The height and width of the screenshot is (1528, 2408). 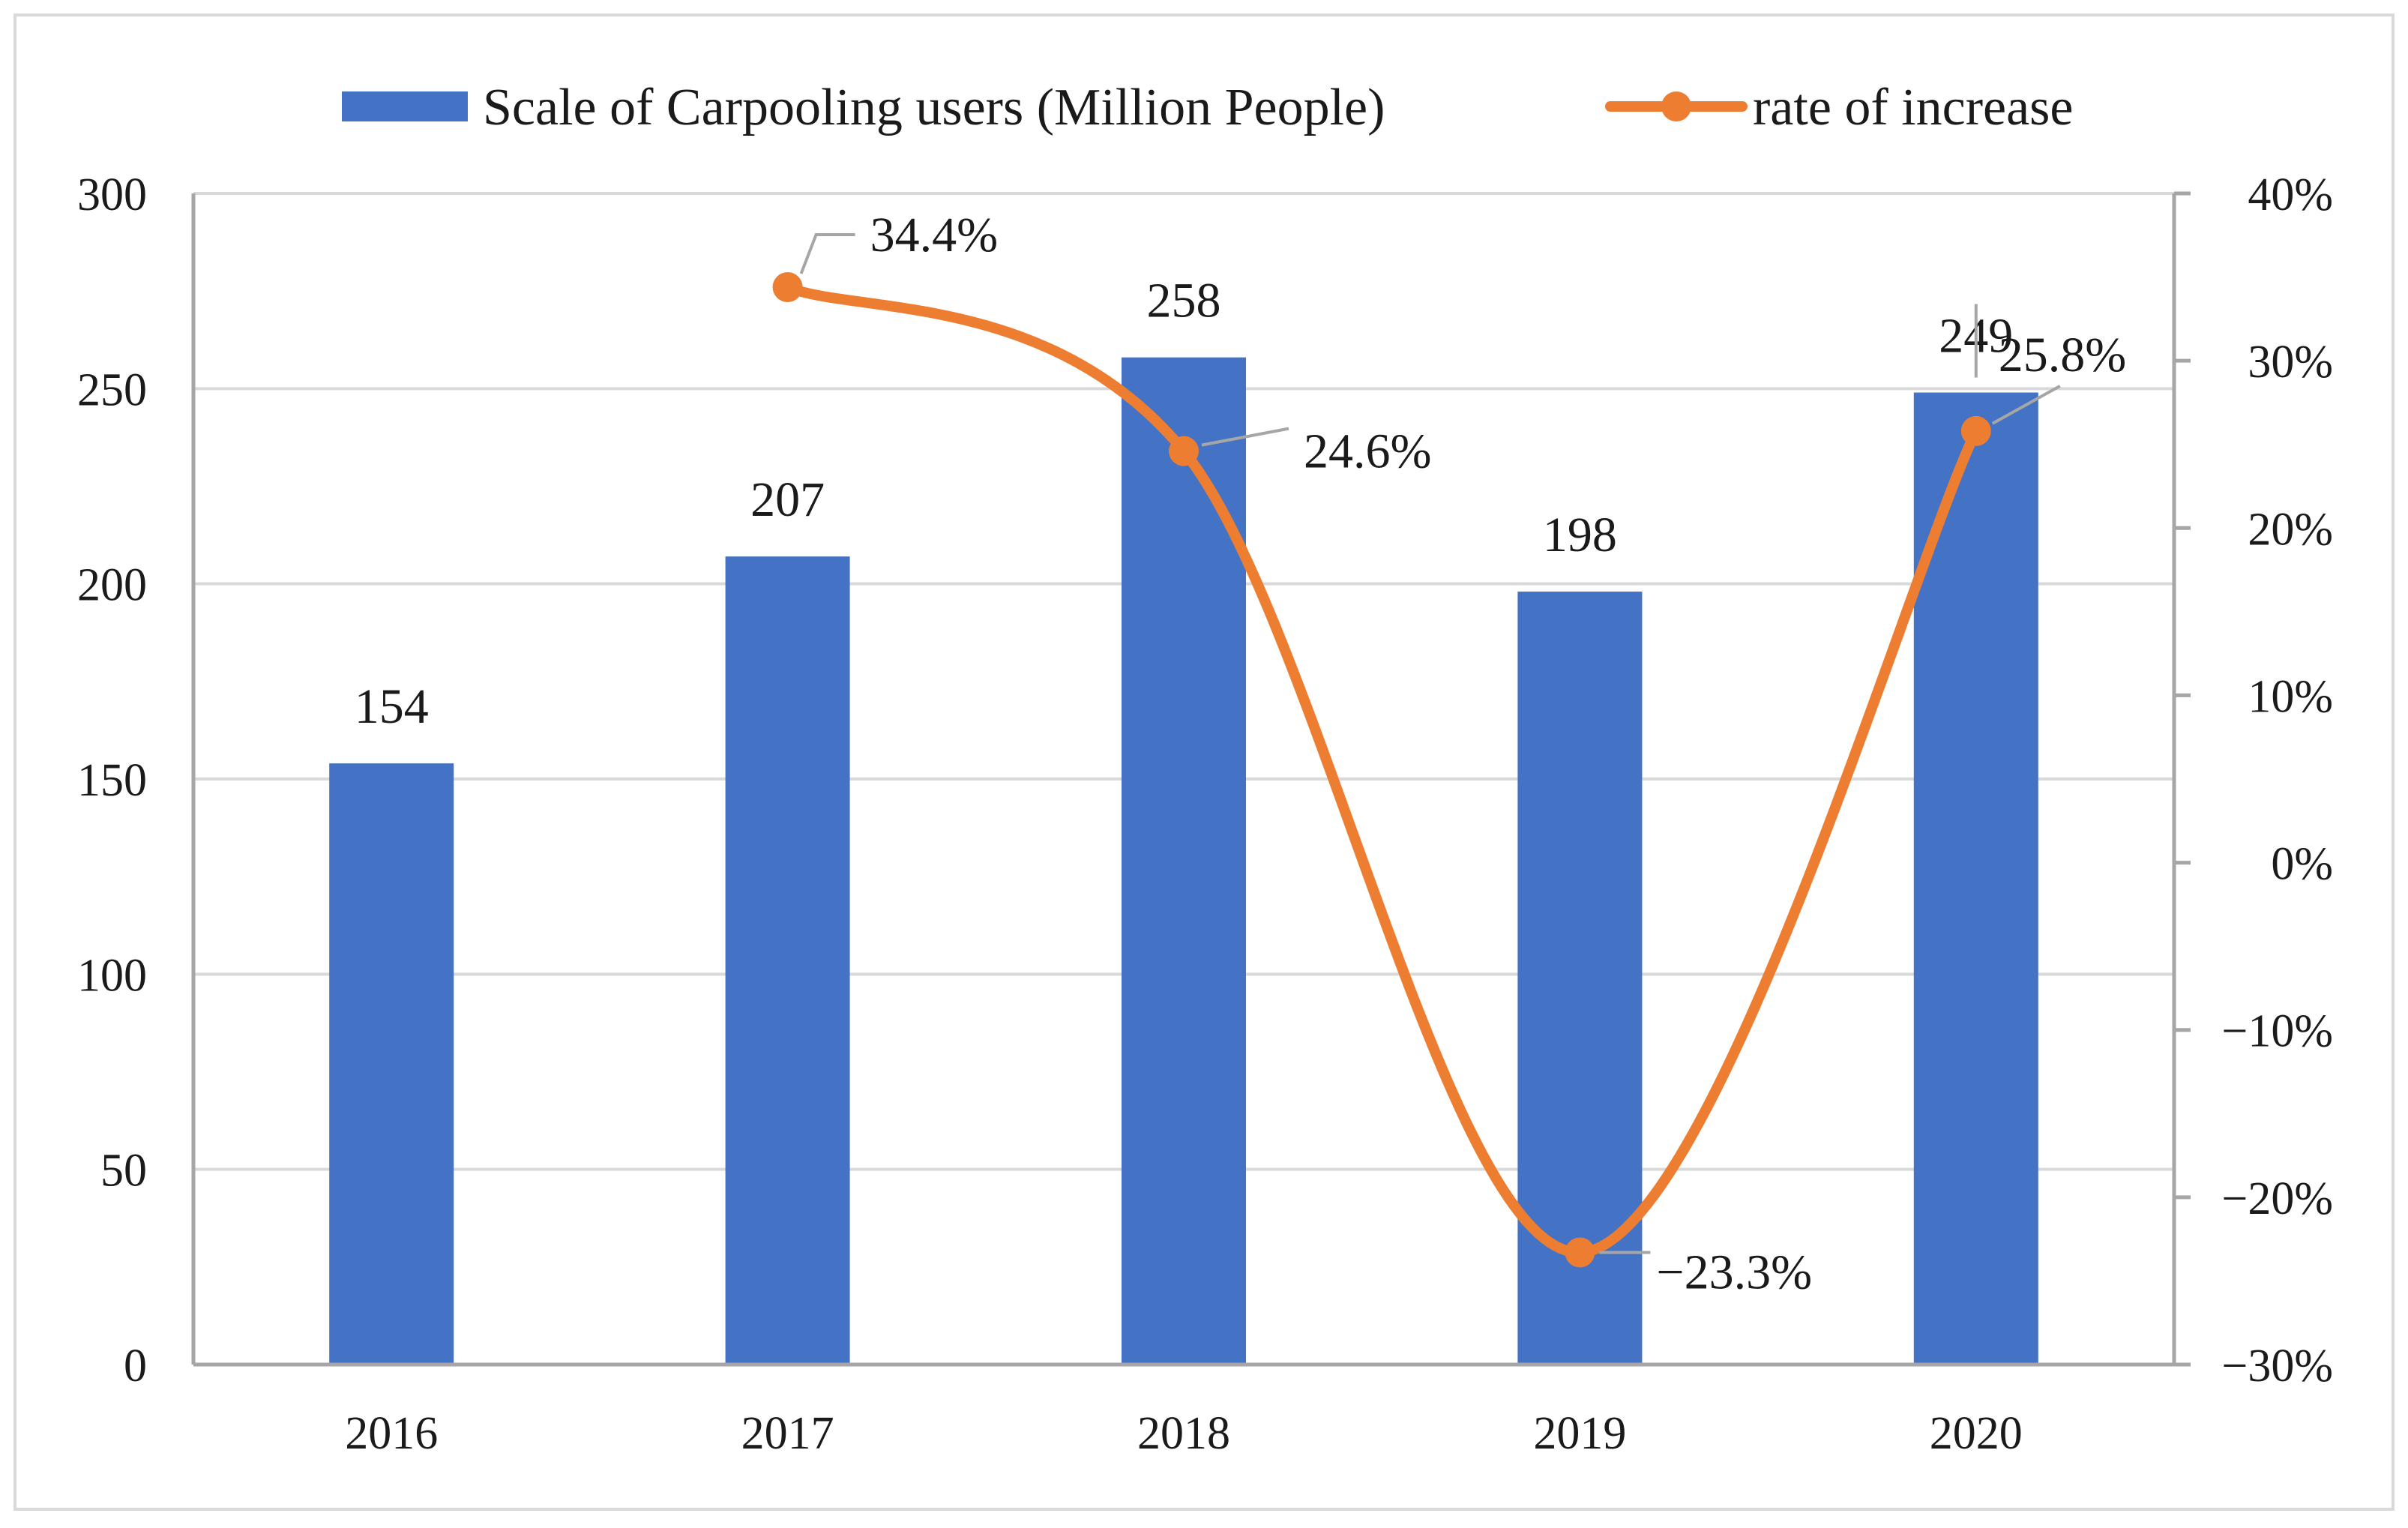 What do you see at coordinates (1184, 301) in the screenshot?
I see `bar-value-label: 258` at bounding box center [1184, 301].